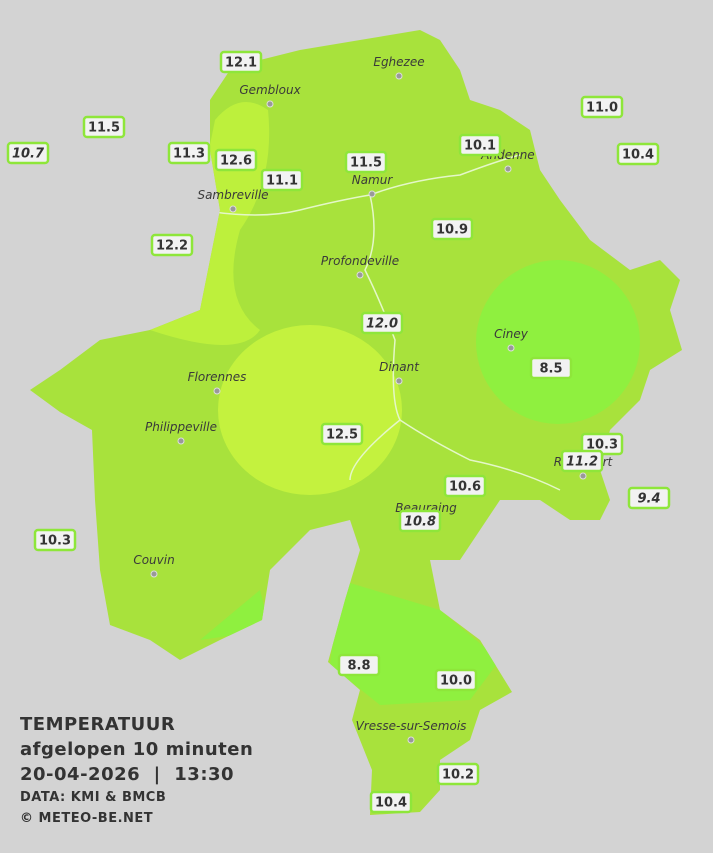 The height and width of the screenshot is (853, 713). I want to click on station: 10.1, so click(480, 145).